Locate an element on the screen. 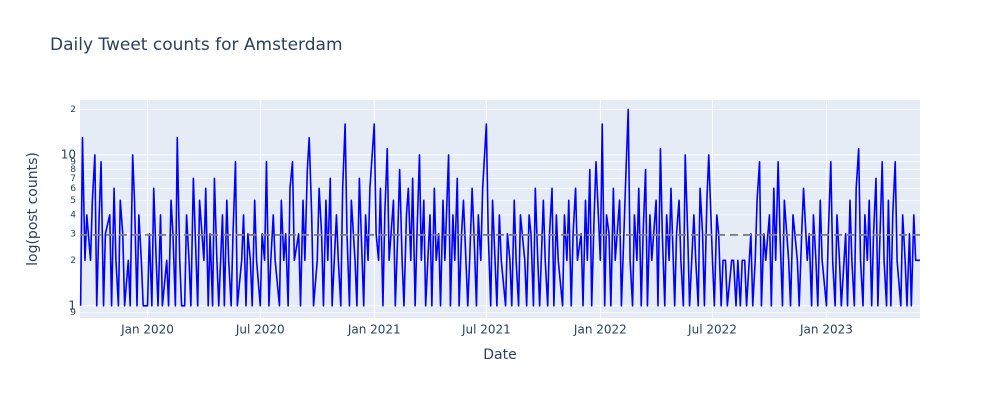 The height and width of the screenshot is (400, 1000). y-tick-label: 8 is located at coordinates (73, 170).